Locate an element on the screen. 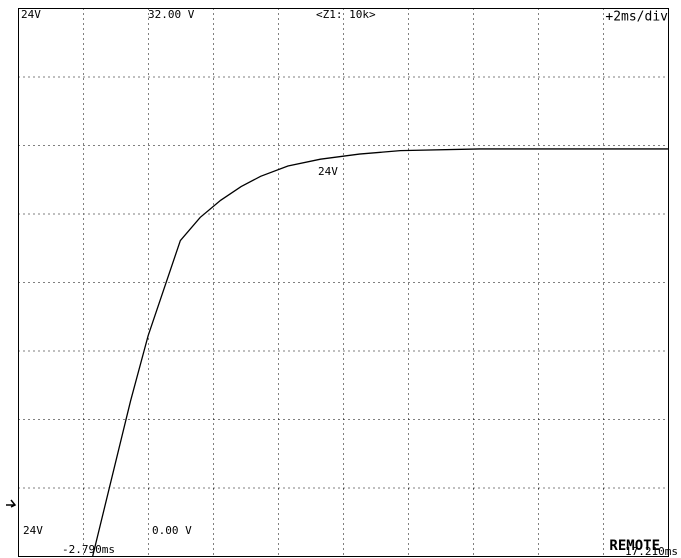 The width and height of the screenshot is (681, 558). top-voltage: 32.00 V is located at coordinates (171, 14).